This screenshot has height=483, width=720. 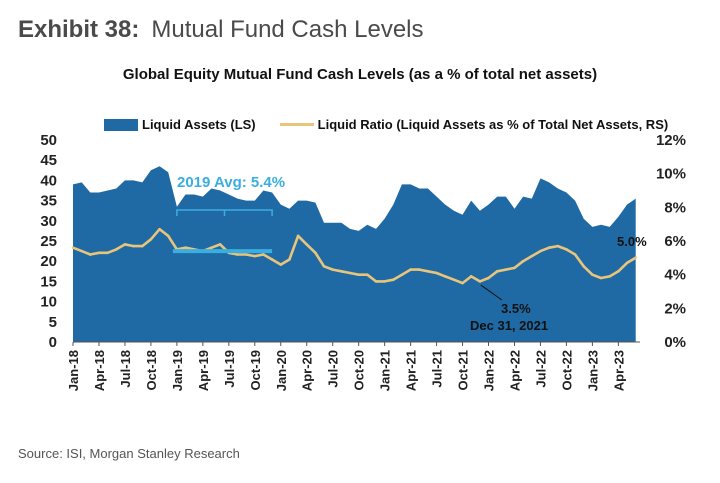 What do you see at coordinates (675, 241) in the screenshot?
I see `y-right-tick-label: 6%` at bounding box center [675, 241].